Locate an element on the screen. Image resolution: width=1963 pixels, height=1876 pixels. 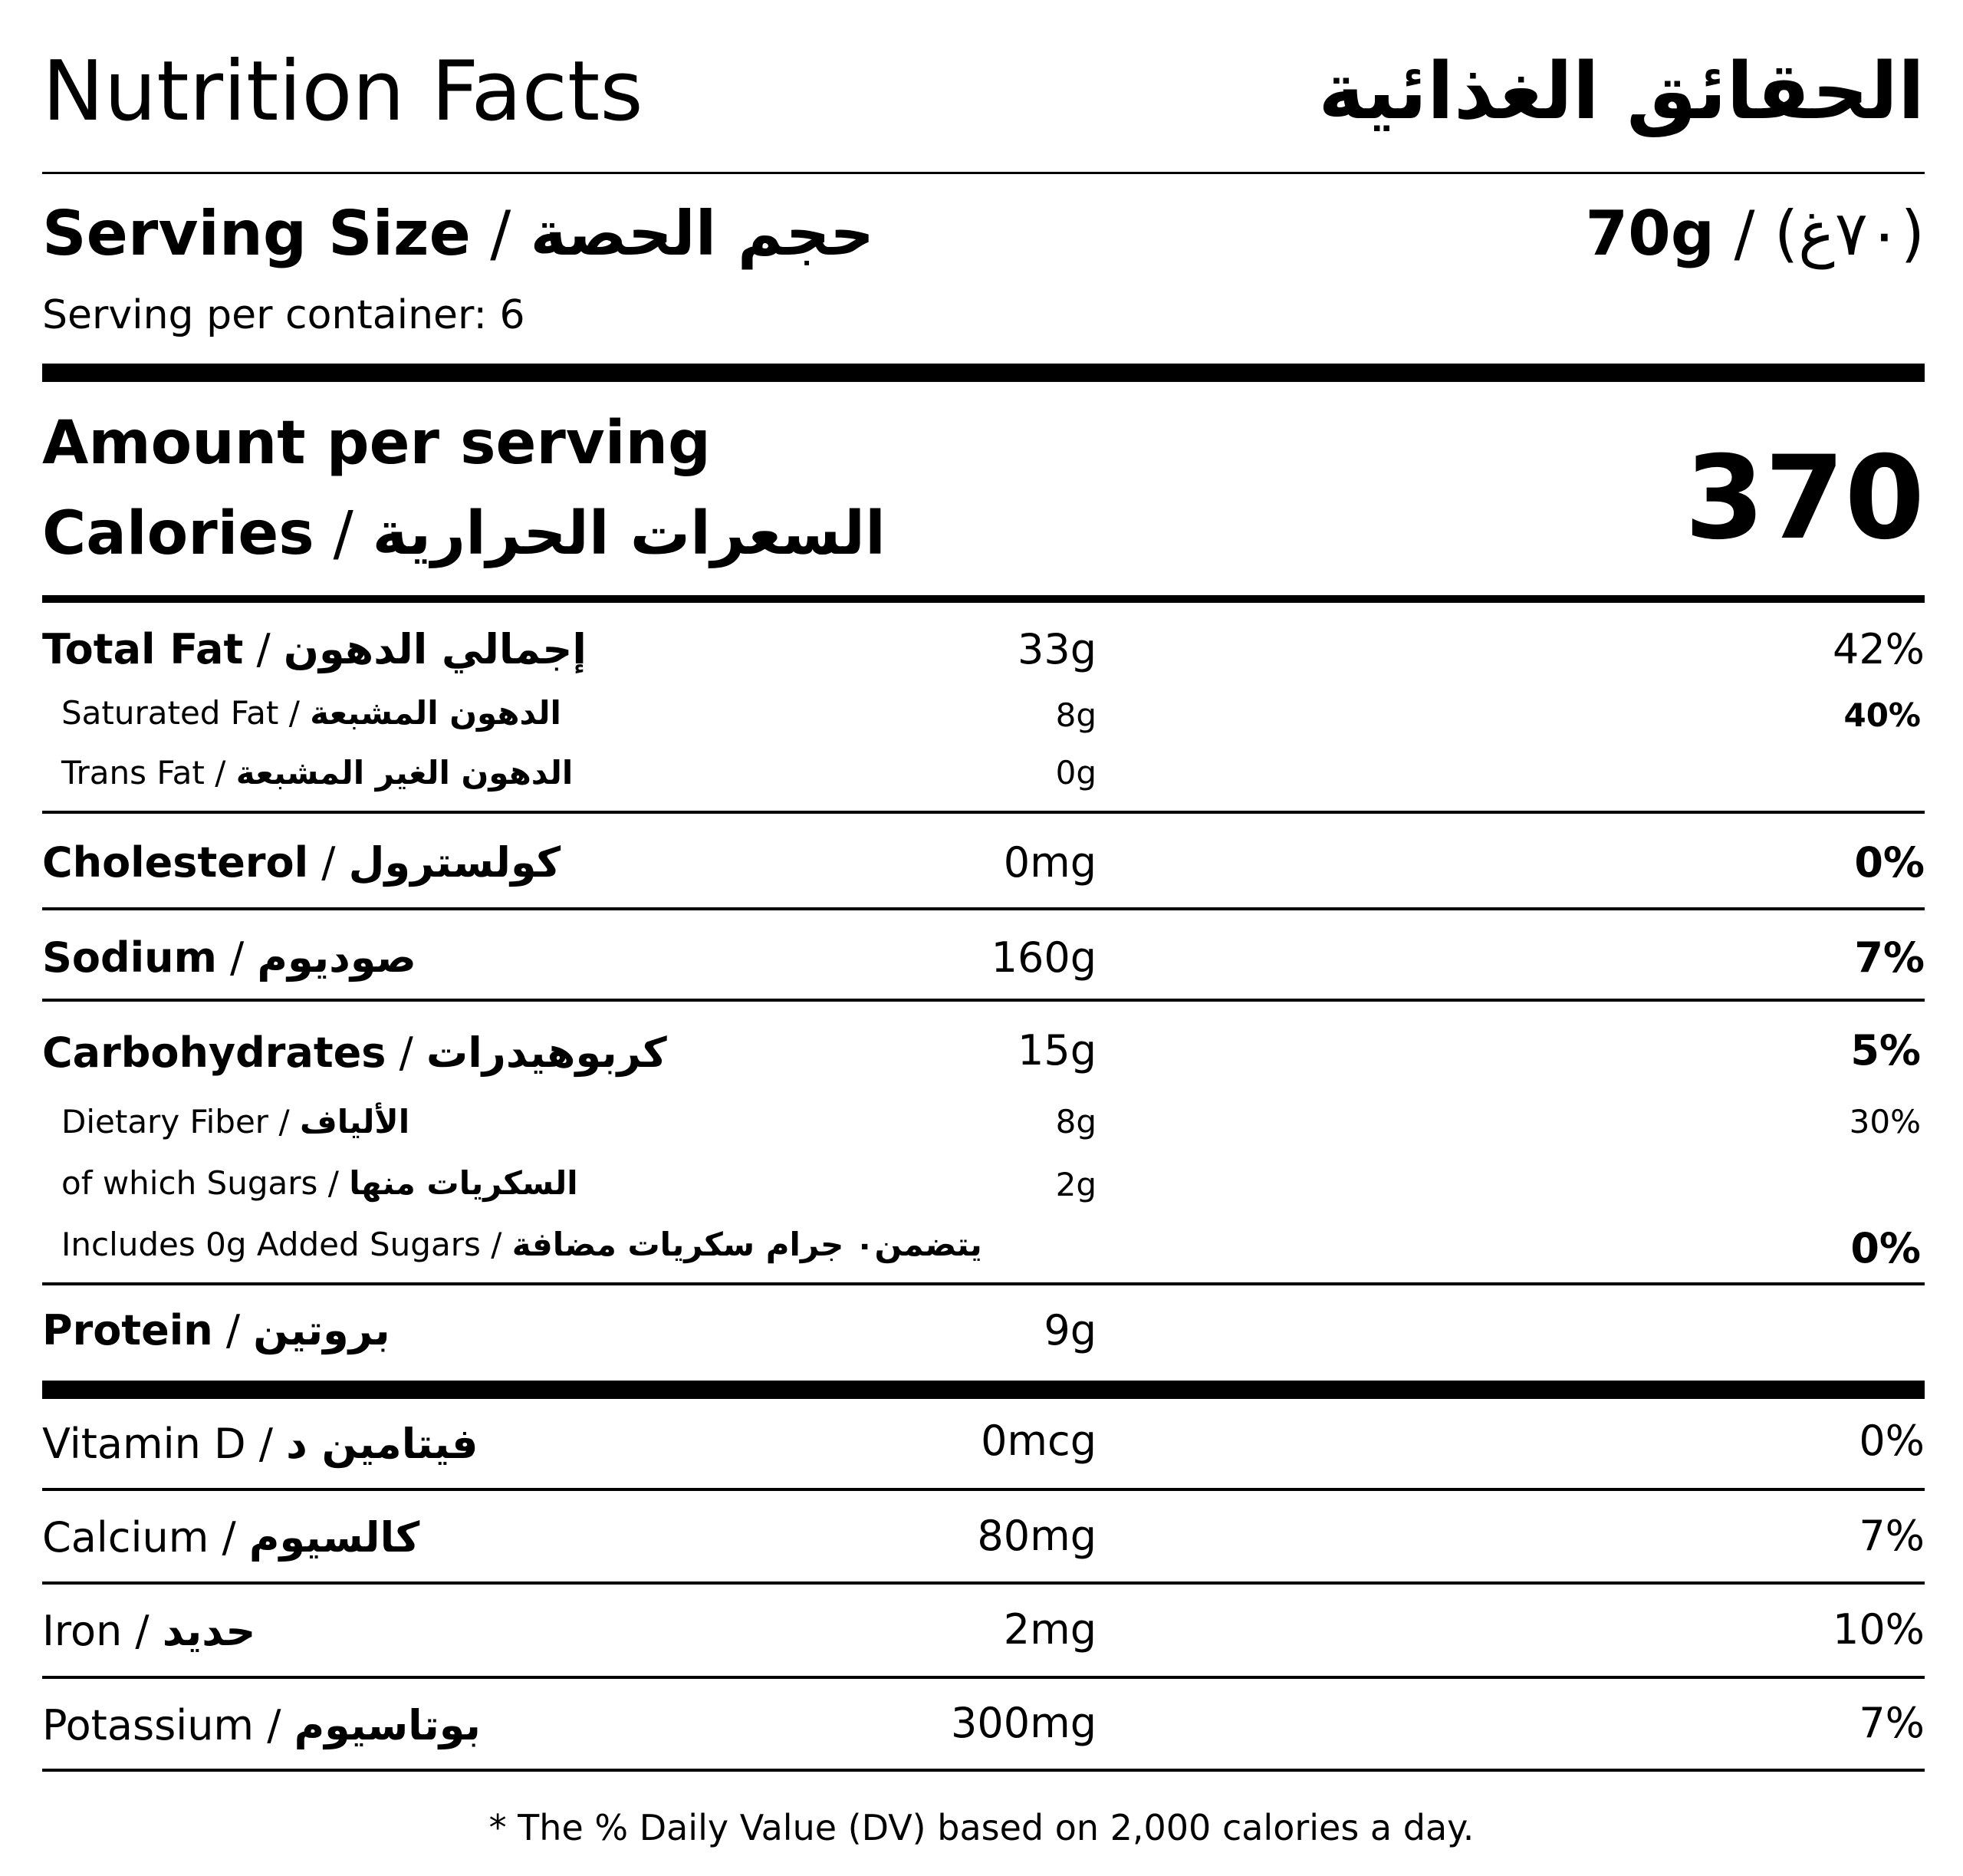
nutrient-name-en: Protein is located at coordinates (127, 1330).